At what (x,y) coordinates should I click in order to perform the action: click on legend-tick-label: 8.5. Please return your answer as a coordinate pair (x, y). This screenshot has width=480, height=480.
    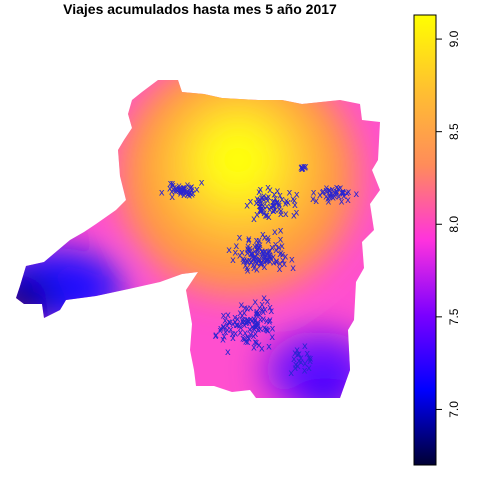
    Looking at the image, I should click on (454, 131).